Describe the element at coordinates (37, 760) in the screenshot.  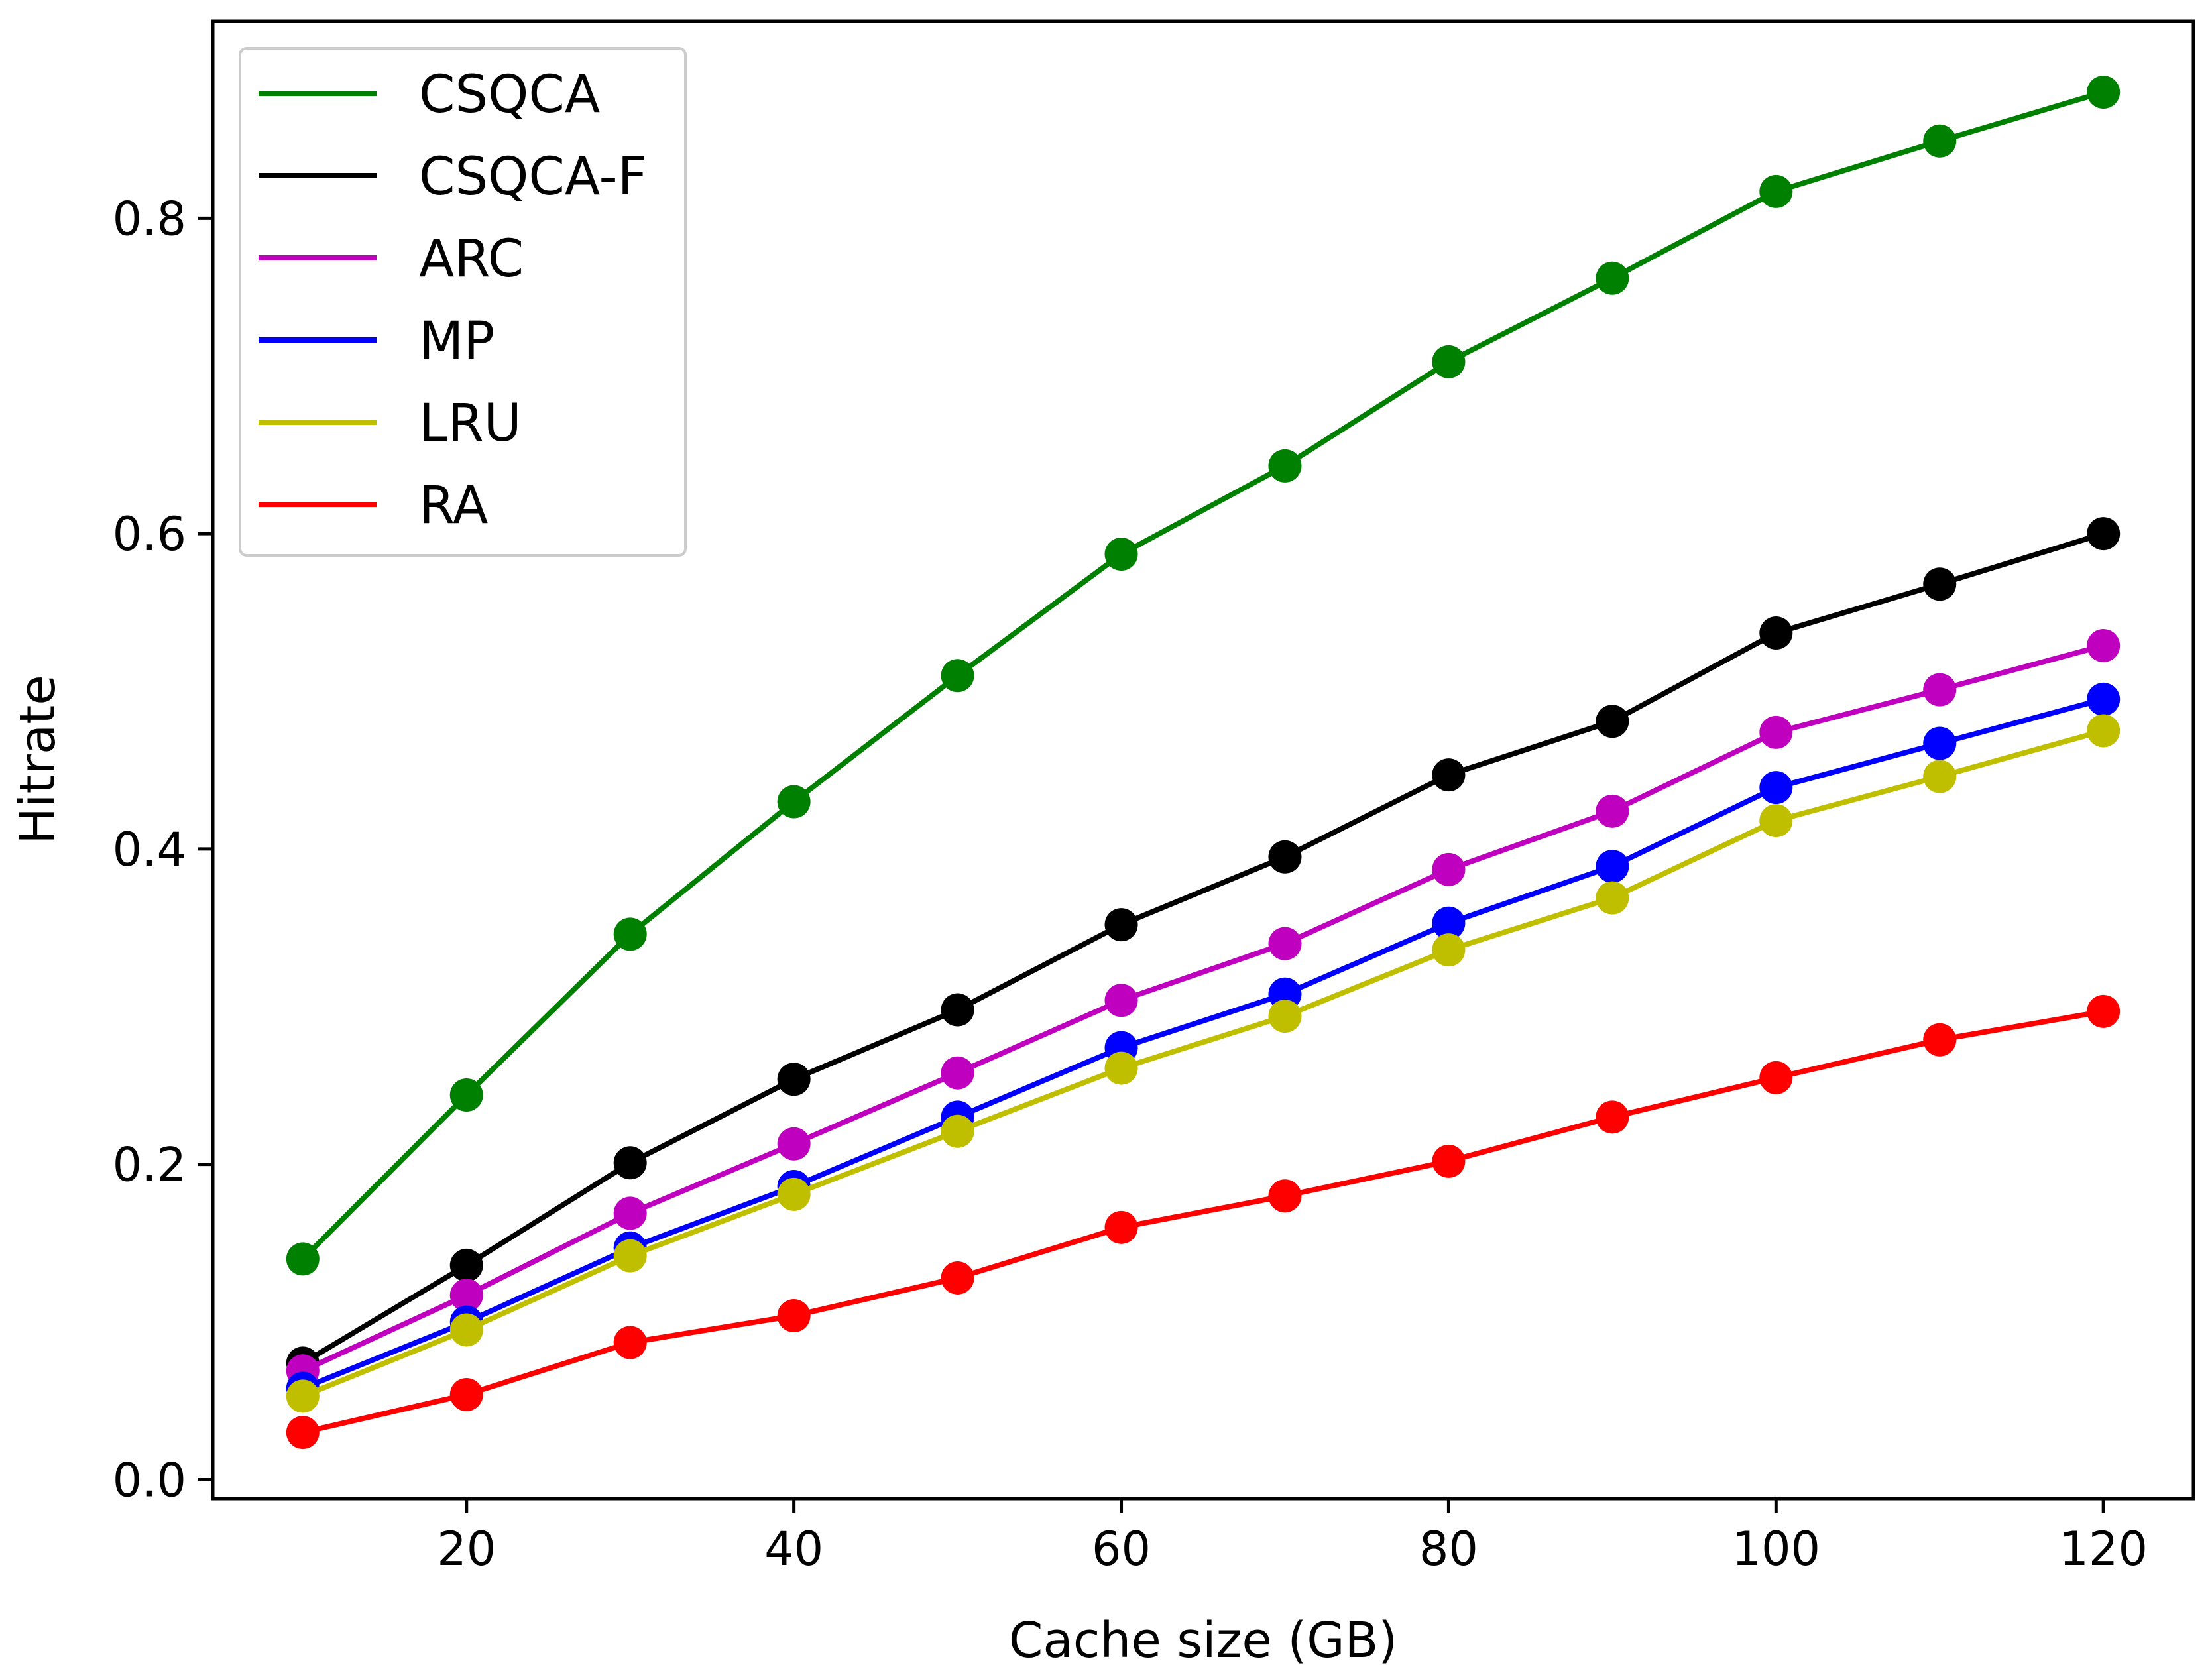
I see `y-axis-label: Hitrate` at that location.